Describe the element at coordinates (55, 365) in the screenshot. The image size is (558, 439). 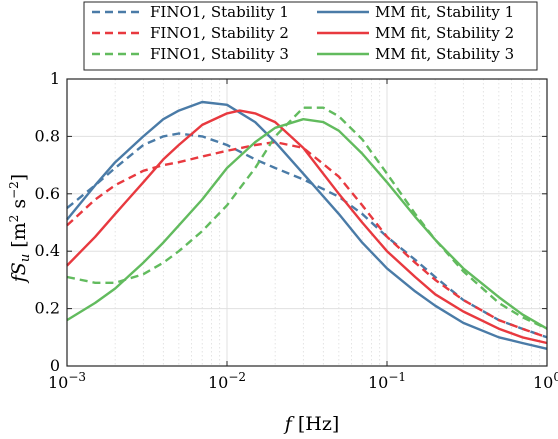
I see `y-tick-label: 0` at that location.